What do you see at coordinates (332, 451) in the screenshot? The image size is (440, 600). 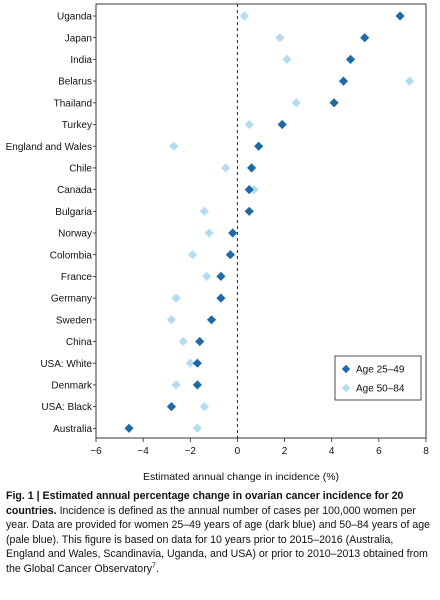 I see `x-tick-label: 4` at bounding box center [332, 451].